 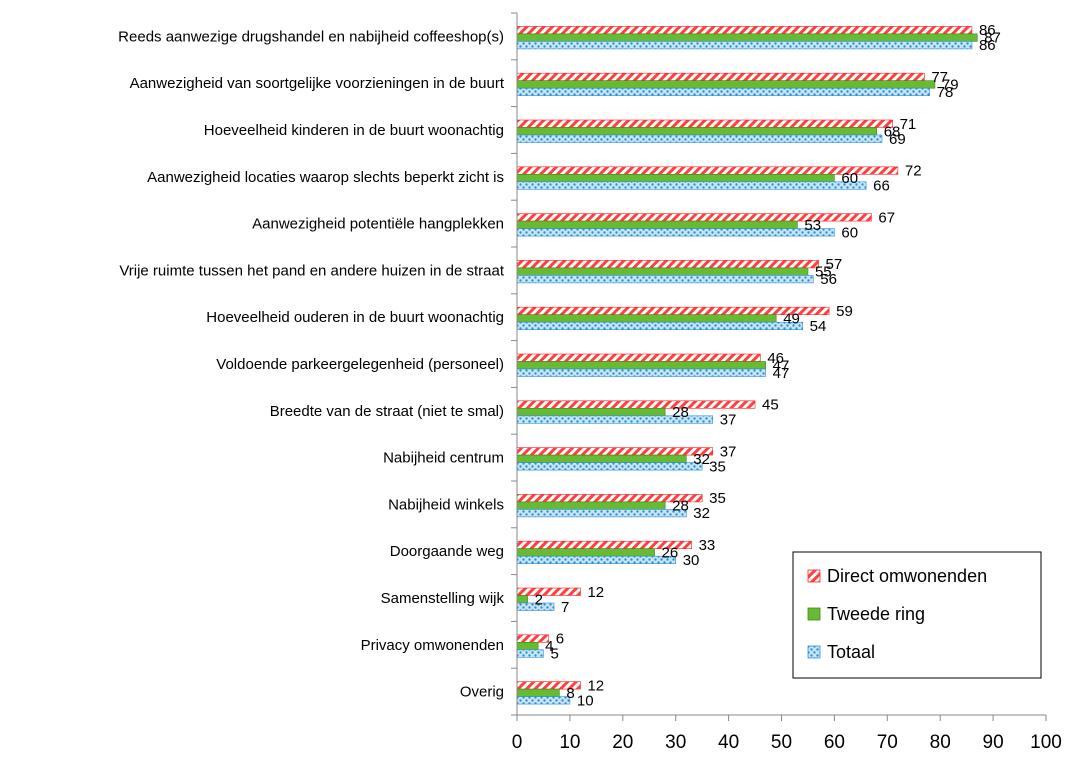 What do you see at coordinates (781, 742) in the screenshot?
I see `x-tick-label: 50` at bounding box center [781, 742].